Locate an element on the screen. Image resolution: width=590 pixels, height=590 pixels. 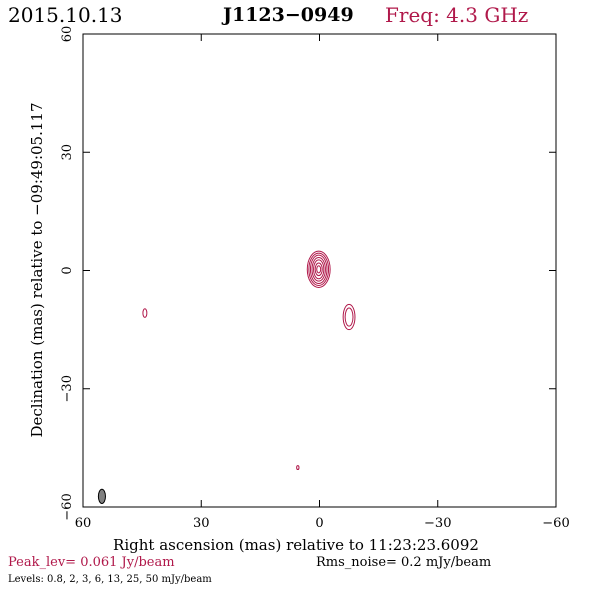
beam-ellipse is located at coordinates (101, 496).